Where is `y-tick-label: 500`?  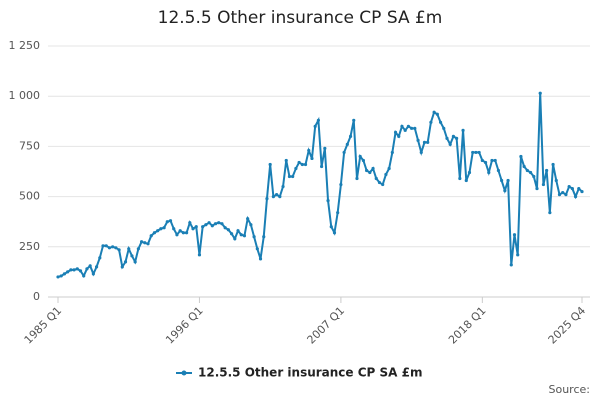
y-tick-label: 500 is located at coordinates (29, 196).